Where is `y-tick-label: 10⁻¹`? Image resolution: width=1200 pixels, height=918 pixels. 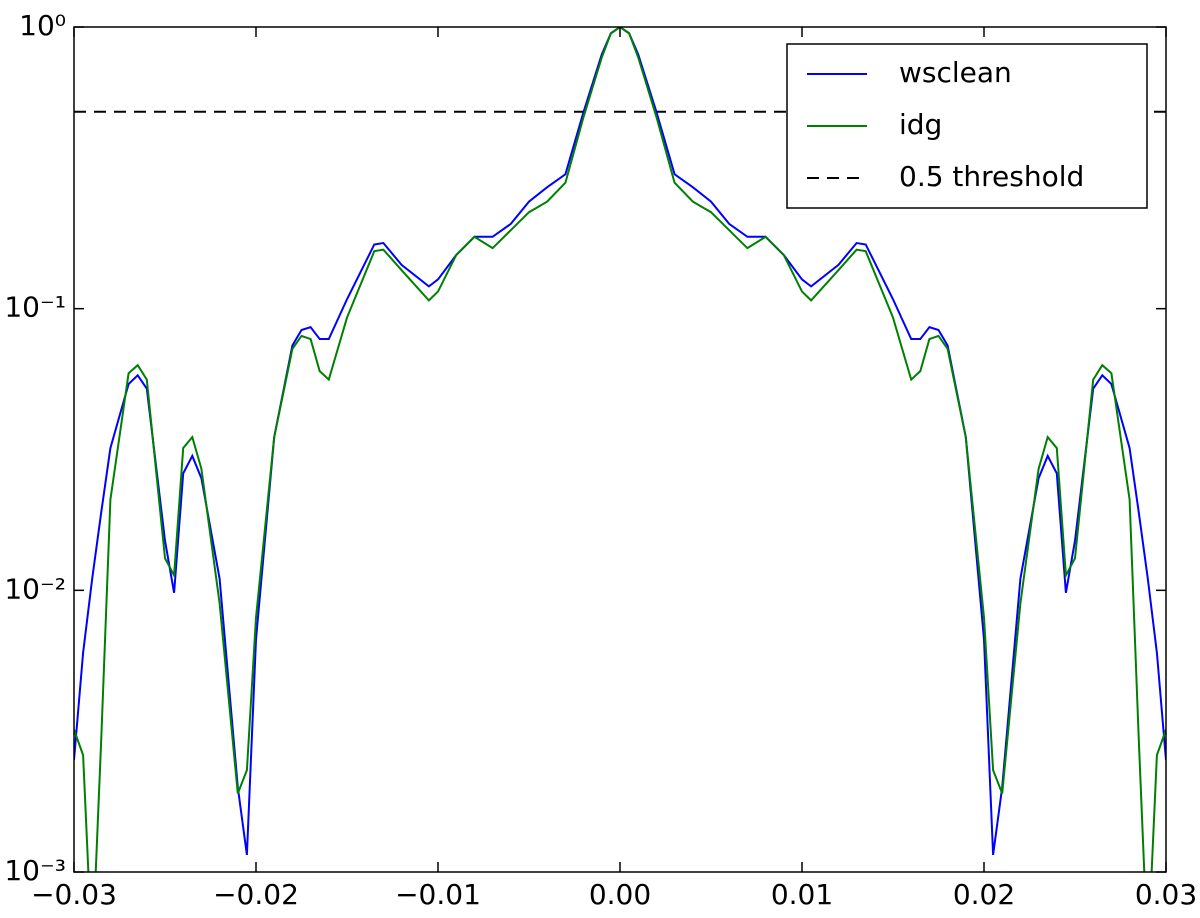 y-tick-label: 10⁻¹ is located at coordinates (35, 307).